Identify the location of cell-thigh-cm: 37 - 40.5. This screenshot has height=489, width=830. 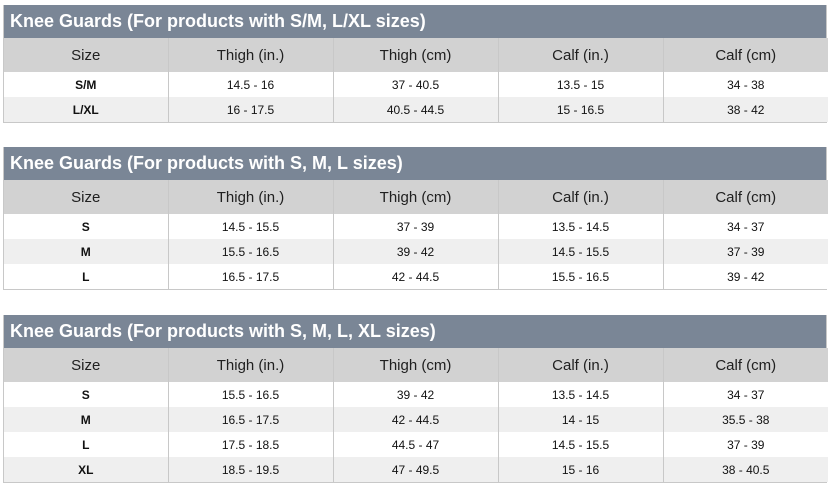
(416, 84).